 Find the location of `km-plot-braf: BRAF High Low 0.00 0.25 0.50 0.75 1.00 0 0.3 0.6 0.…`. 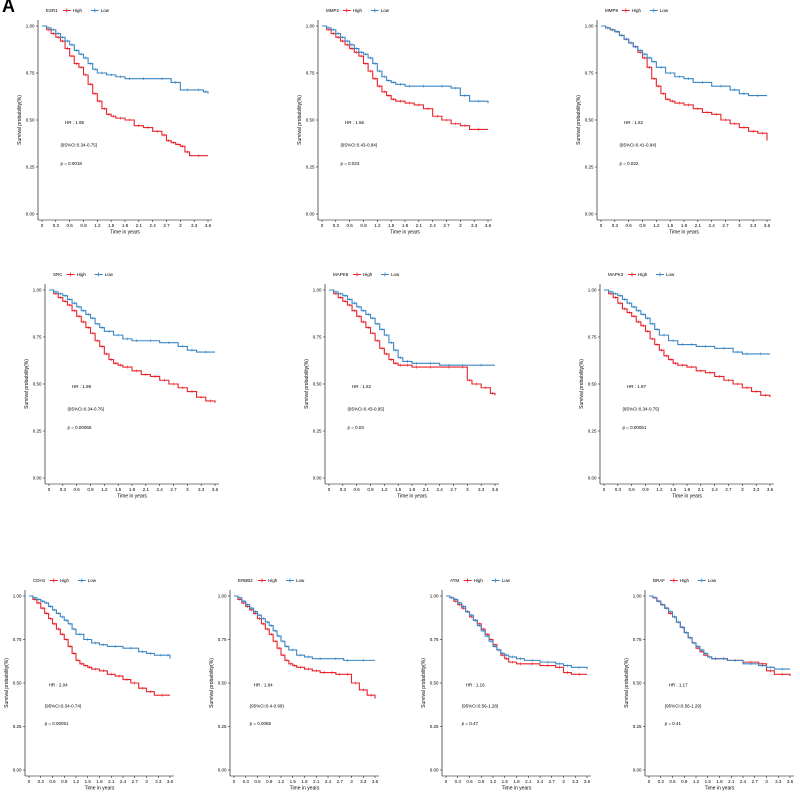

km-plot-braf: BRAF High Low 0.00 0.25 0.50 0.75 1.00 0 0.3 0.6 0.… is located at coordinates (709, 685).